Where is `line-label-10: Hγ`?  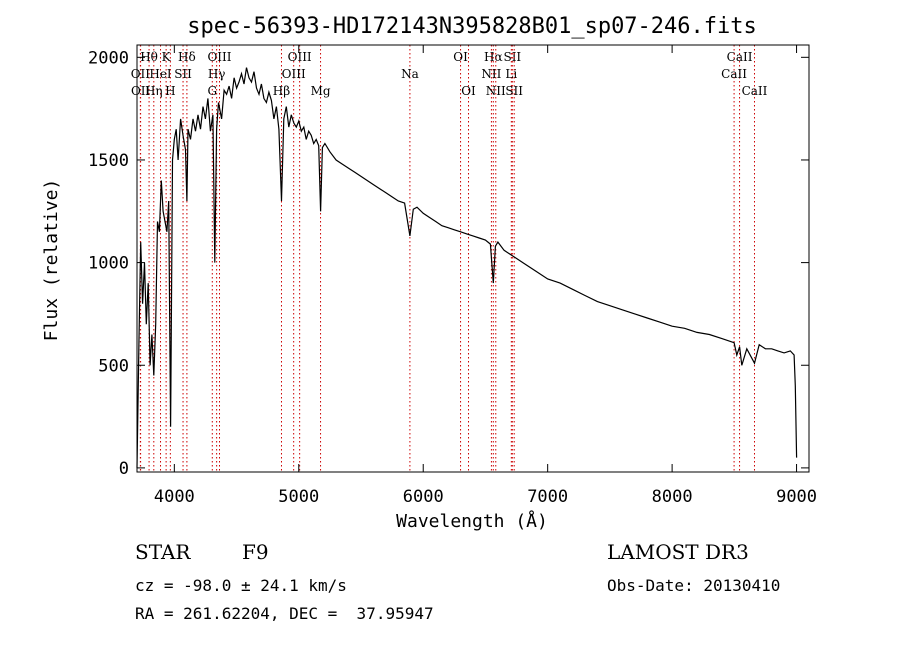 line-label-10: Hγ is located at coordinates (217, 74).